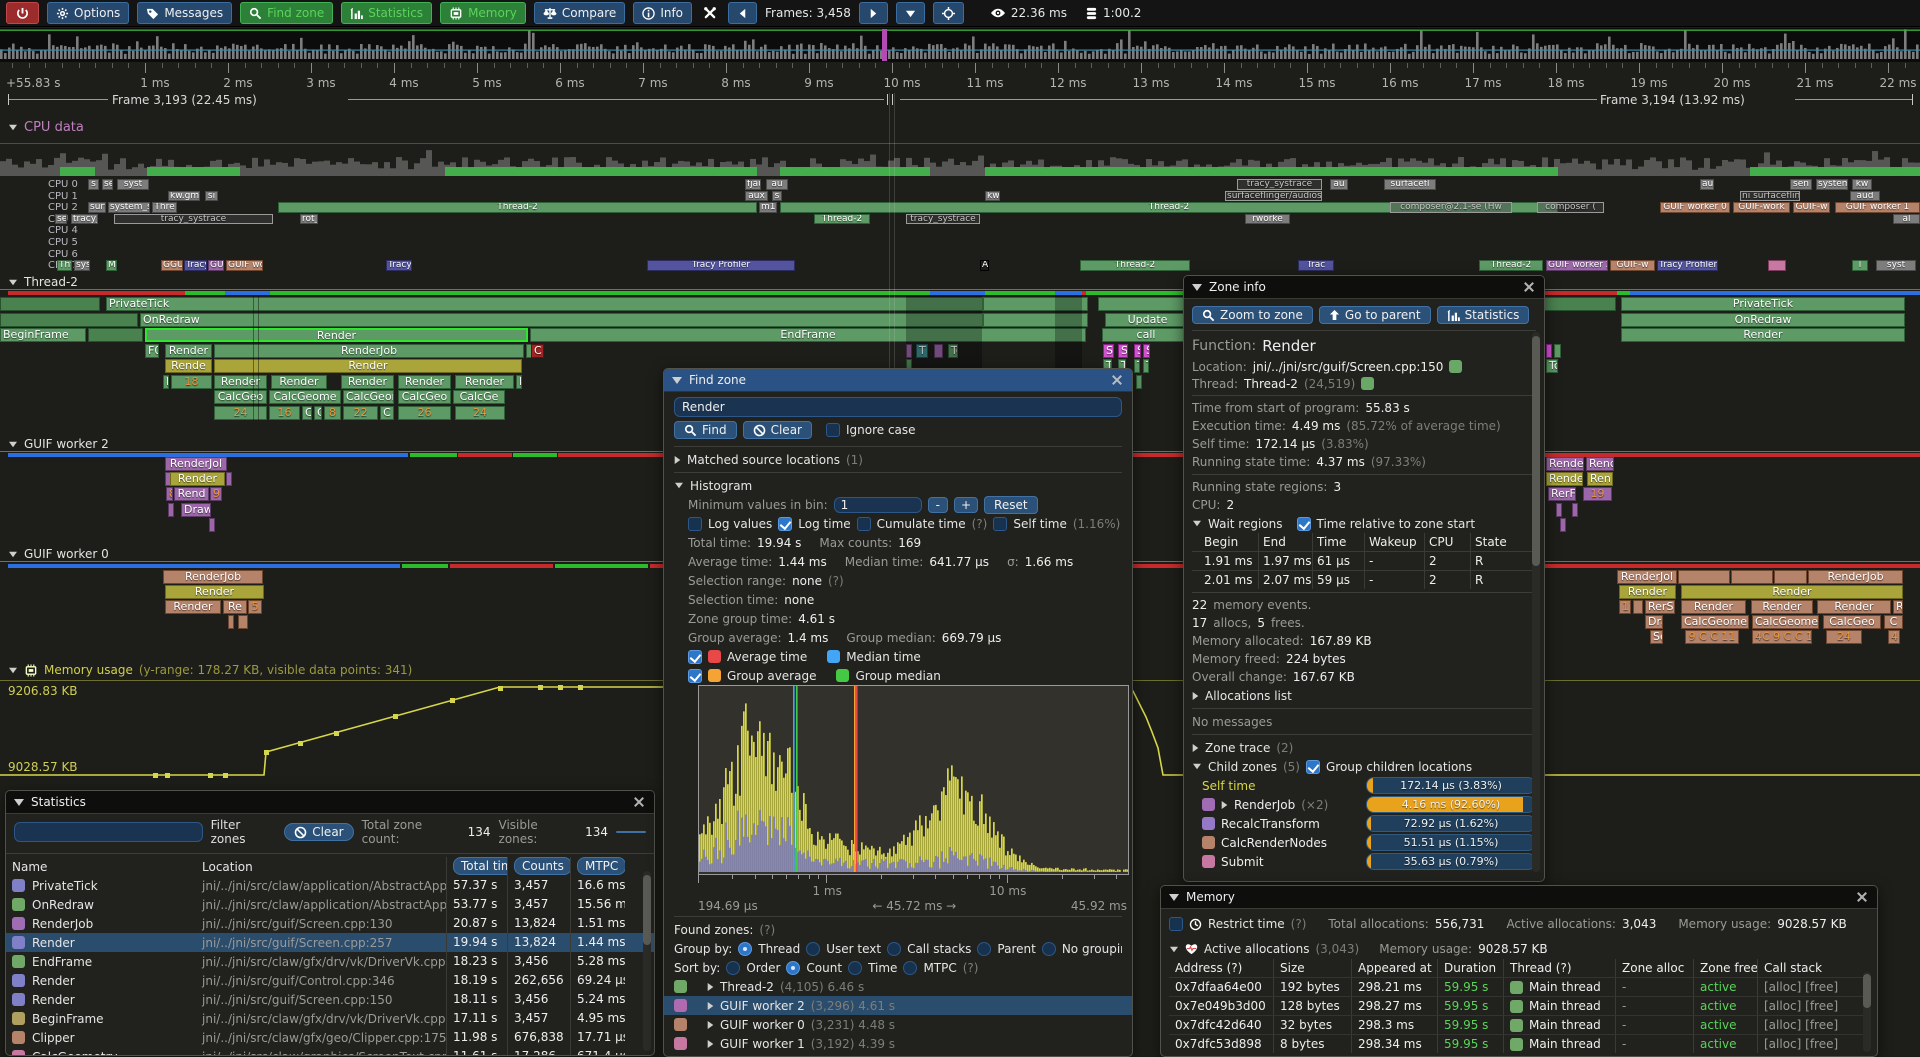 Image resolution: width=1920 pixels, height=1057 pixels. I want to click on filter-zones-input, so click(108, 832).